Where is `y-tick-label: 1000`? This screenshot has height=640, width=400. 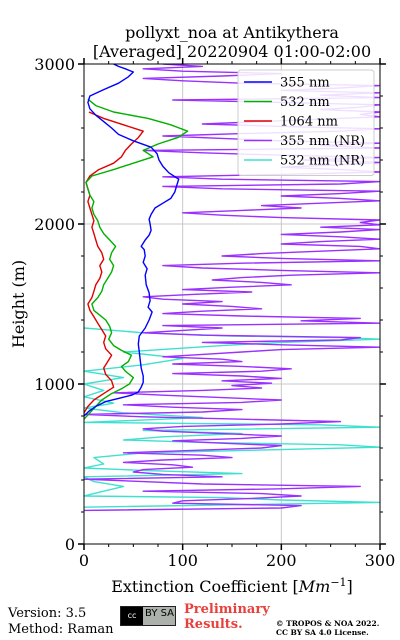 y-tick-label: 1000 is located at coordinates (54, 384).